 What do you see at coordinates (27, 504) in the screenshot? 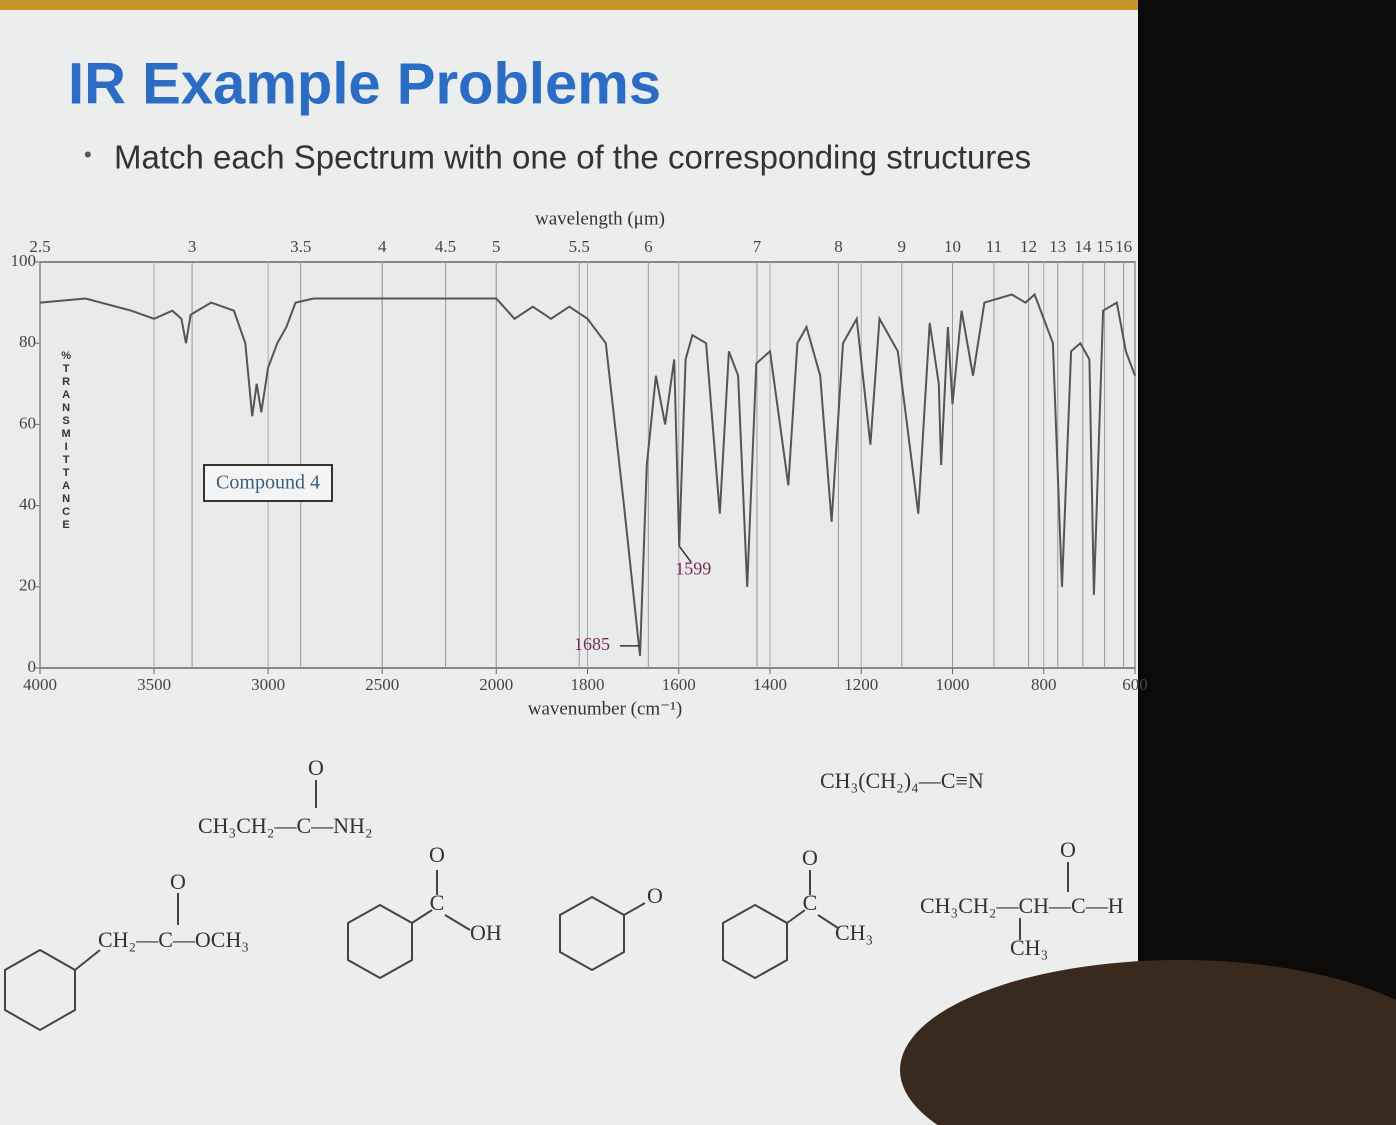
I see `y-tick-label: 40` at bounding box center [27, 504].